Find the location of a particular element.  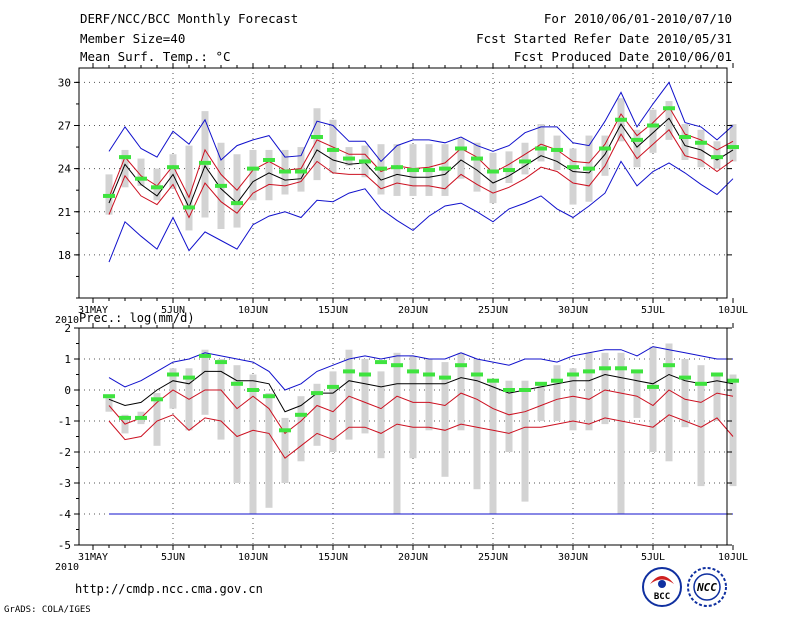

x-tick-label: 5JUN is located at coordinates (173, 310).